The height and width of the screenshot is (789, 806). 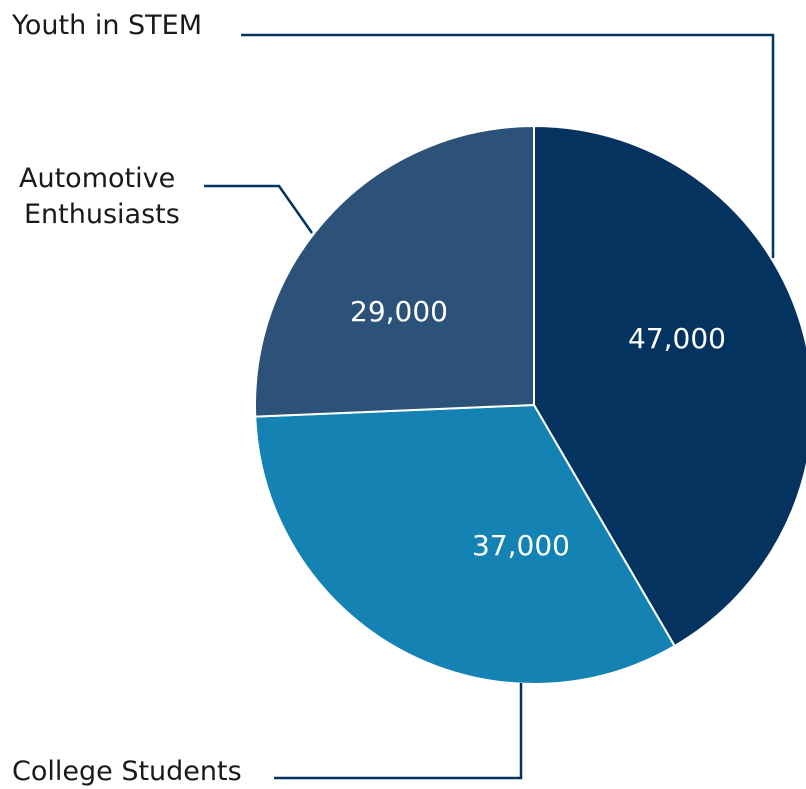 I want to click on label-automotive-line-2: Enthusiasts, so click(x=102, y=214).